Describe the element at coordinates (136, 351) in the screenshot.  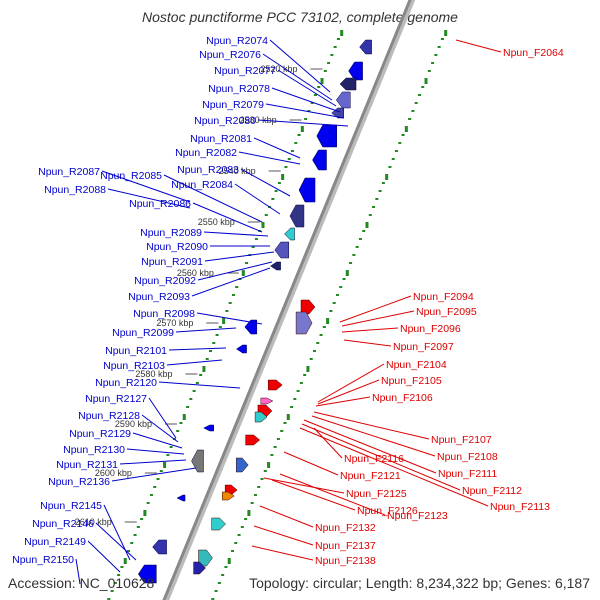
I see `reverse-gene-label: Npun_R2101` at that location.